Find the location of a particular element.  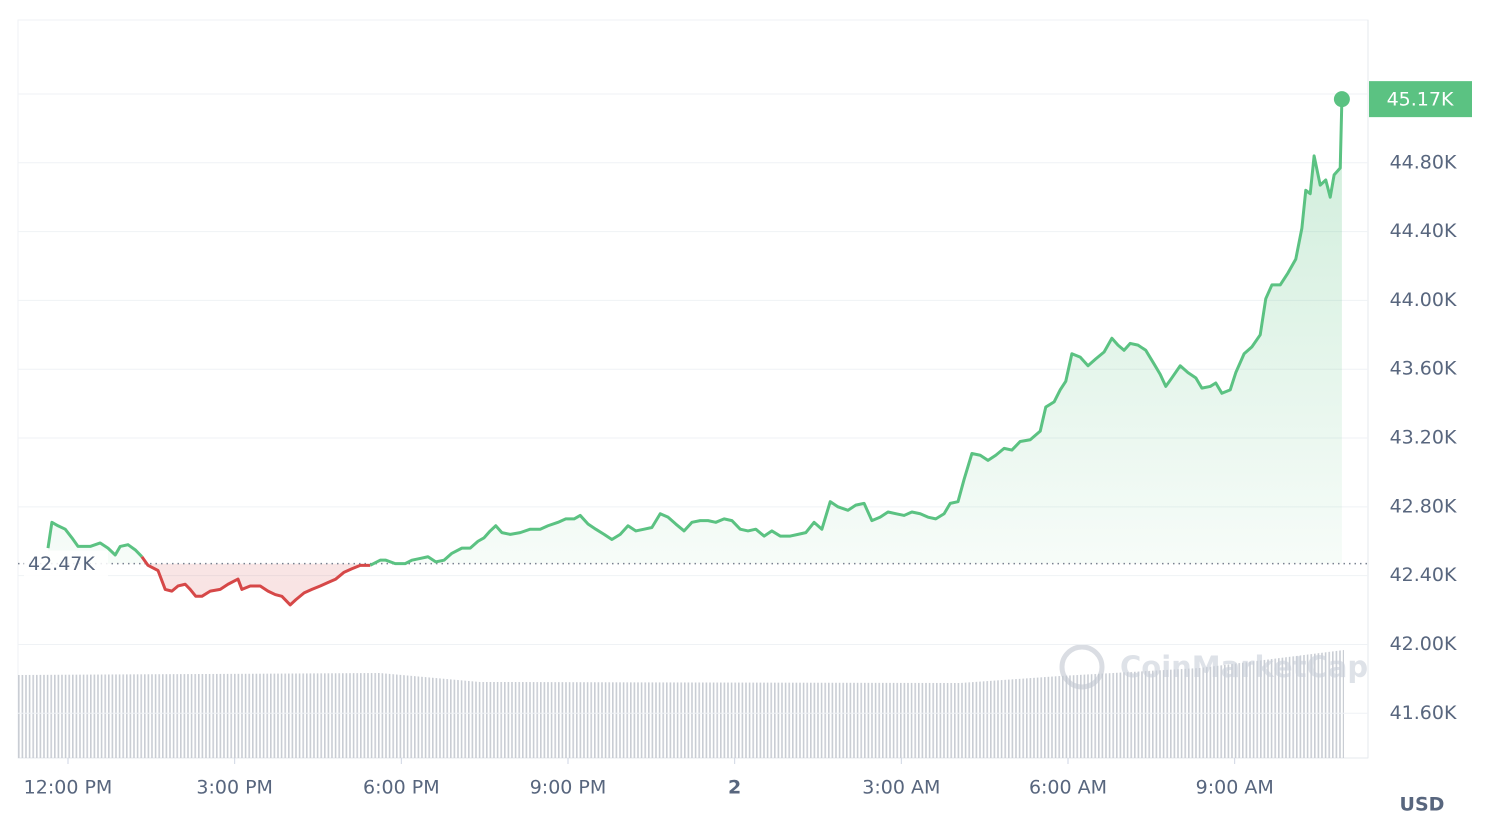

watermark-logo is located at coordinates (1082, 667).